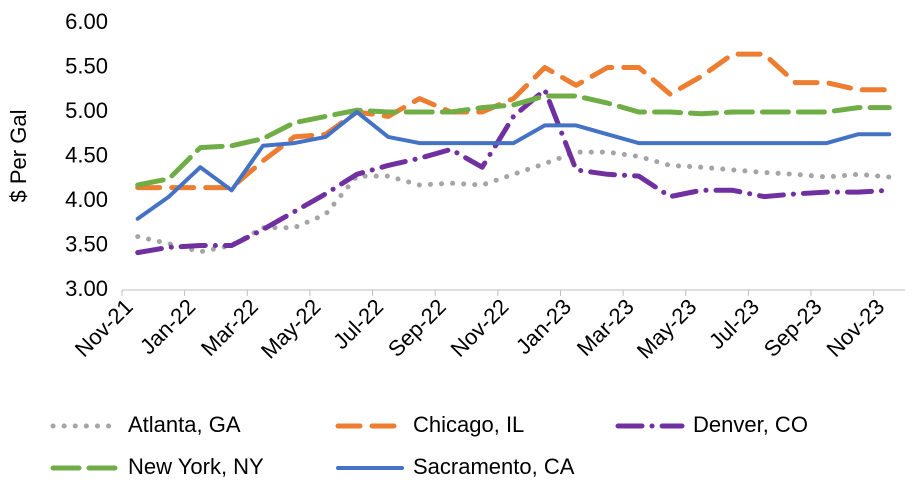  Describe the element at coordinates (229, 327) in the screenshot. I see `x-tick-label: Mar-22` at that location.